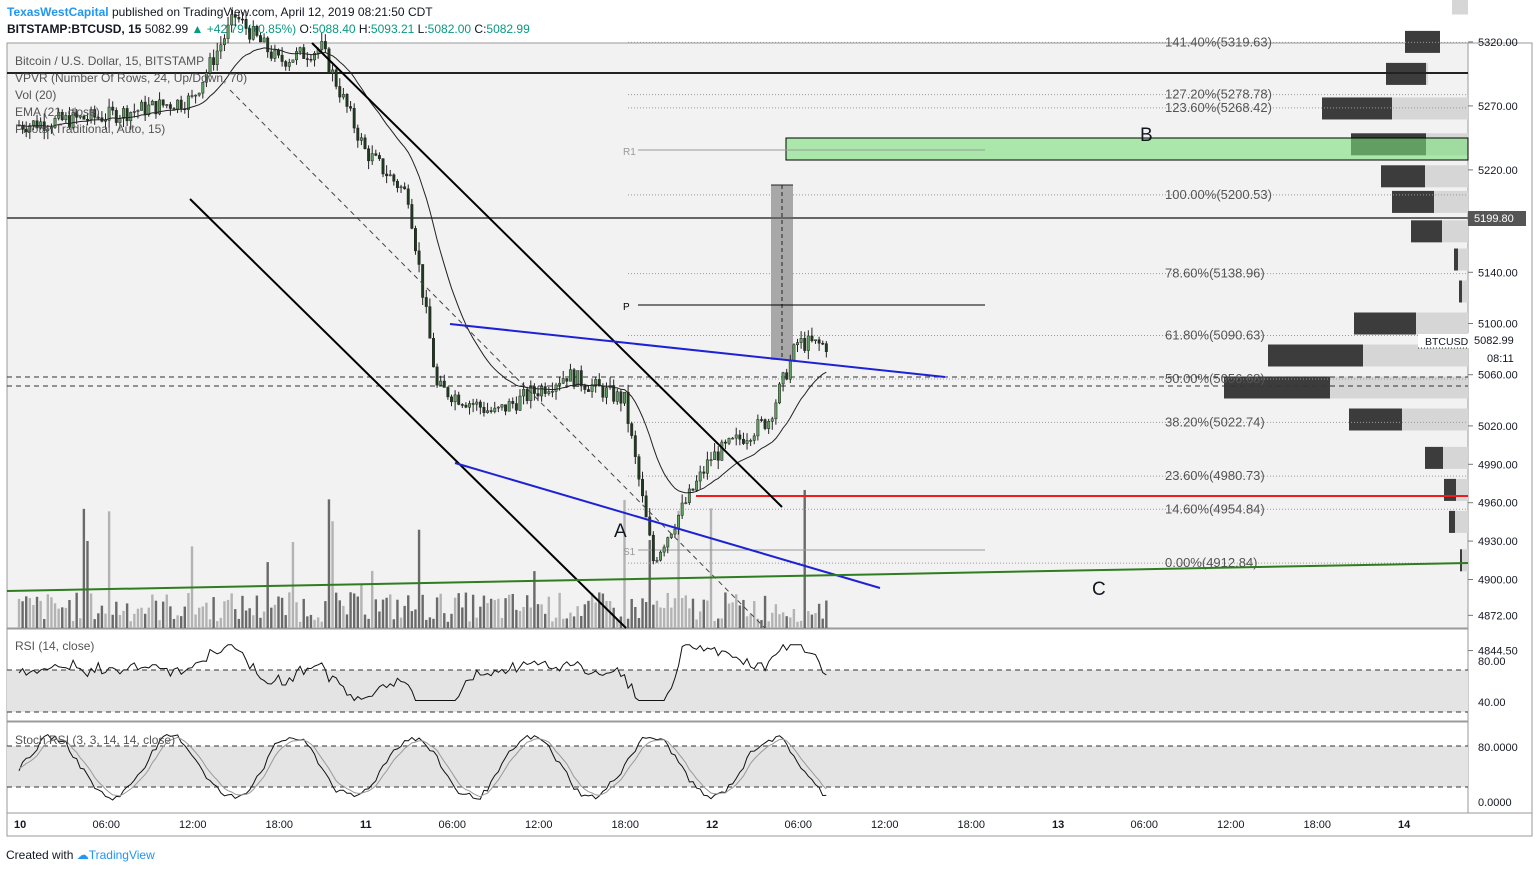 This screenshot has height=873, width=1539. What do you see at coordinates (737, 577) in the screenshot?
I see `trend-line` at bounding box center [737, 577].